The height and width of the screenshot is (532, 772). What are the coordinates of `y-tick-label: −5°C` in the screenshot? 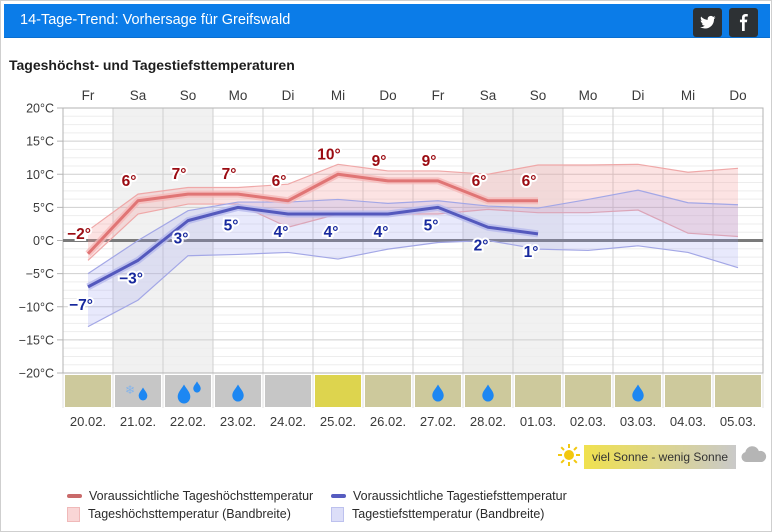 It's located at (40, 274).